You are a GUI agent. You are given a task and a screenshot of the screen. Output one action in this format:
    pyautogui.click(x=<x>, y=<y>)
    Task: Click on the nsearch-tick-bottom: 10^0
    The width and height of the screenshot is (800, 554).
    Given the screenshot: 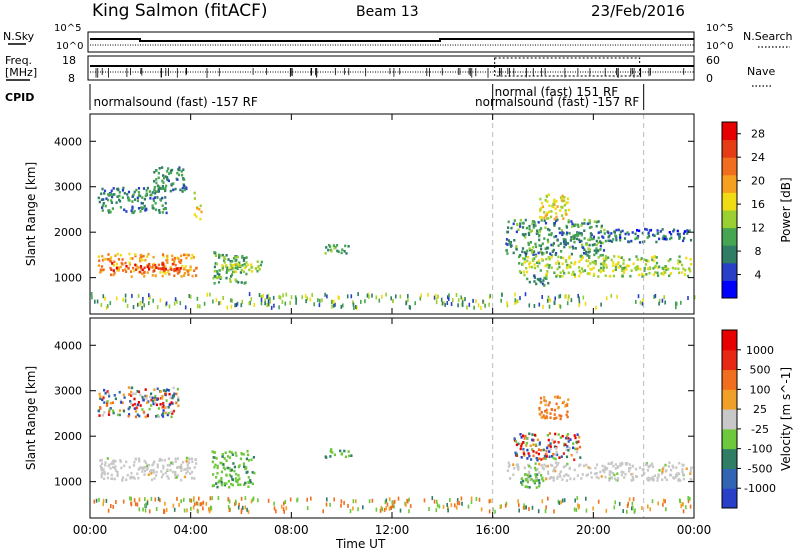 What is the action you would take?
    pyautogui.click(x=719, y=46)
    